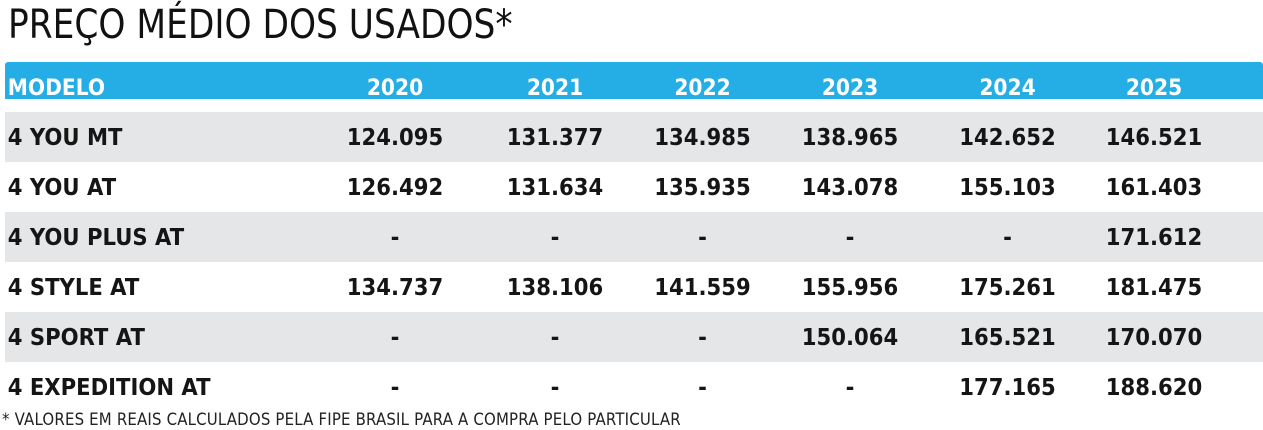  What do you see at coordinates (1154, 338) in the screenshot?
I see `price-cell: 170.070` at bounding box center [1154, 338].